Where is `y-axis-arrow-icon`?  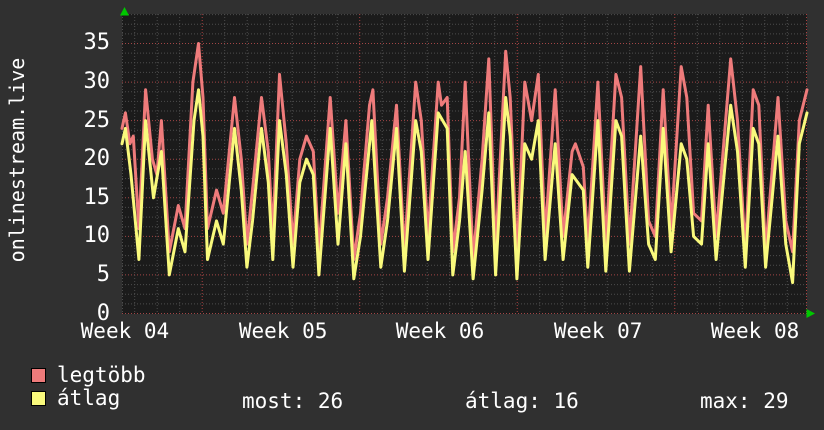
y-axis-arrow-icon is located at coordinates (124, 11).